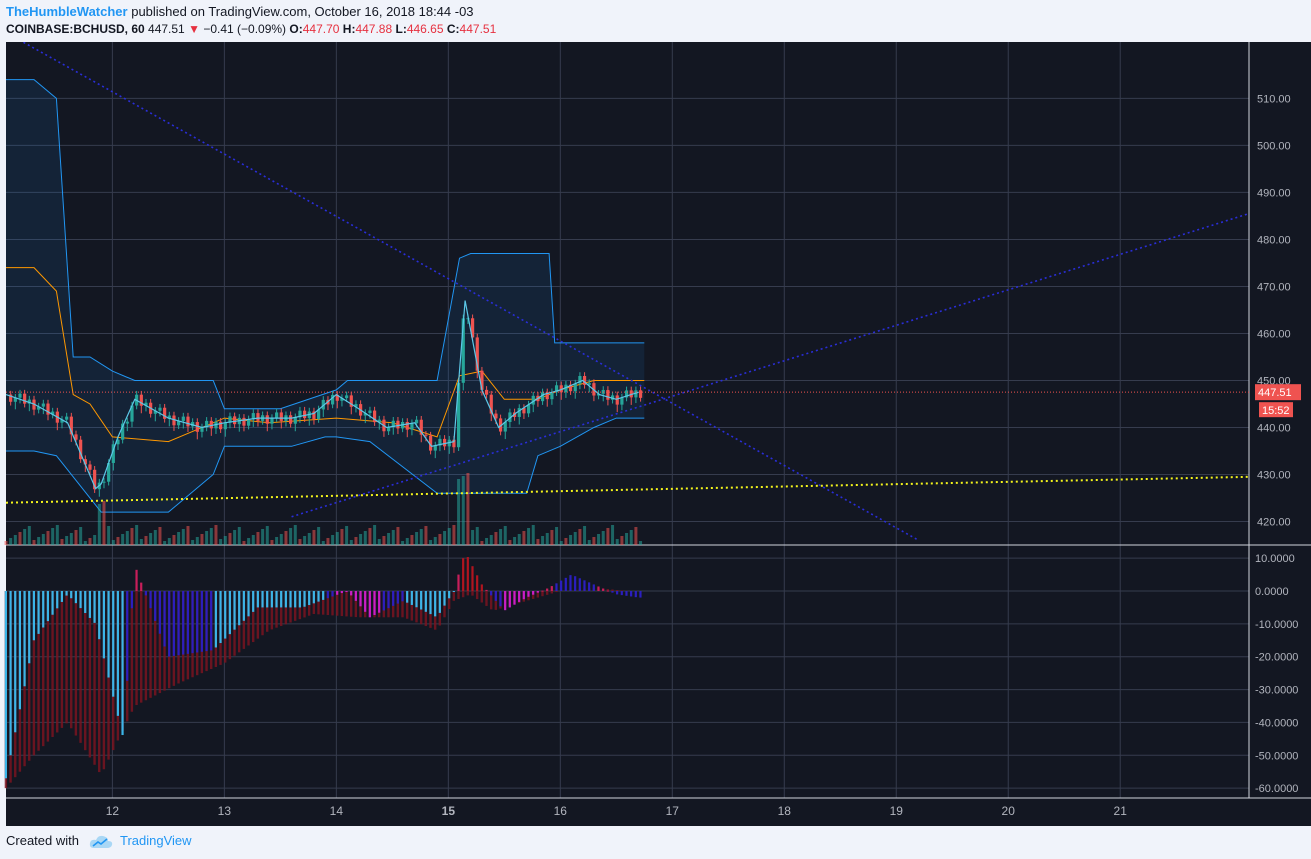  Describe the element at coordinates (1275, 393) in the screenshot. I see `last-price-label: 447.51` at that location.